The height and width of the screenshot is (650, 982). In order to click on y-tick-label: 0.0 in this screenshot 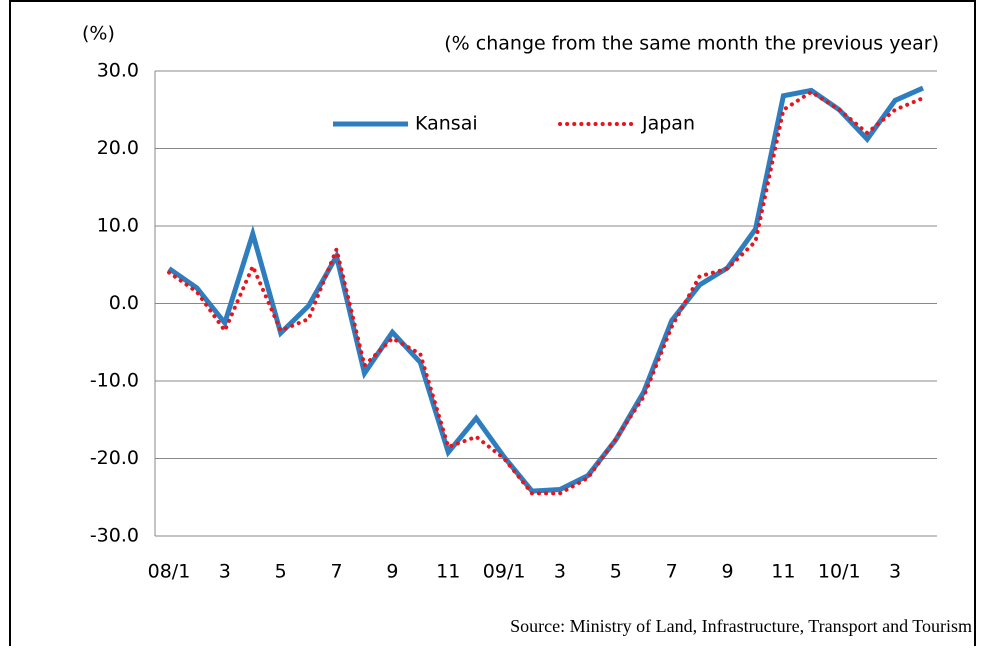, I will do `click(124, 303)`.